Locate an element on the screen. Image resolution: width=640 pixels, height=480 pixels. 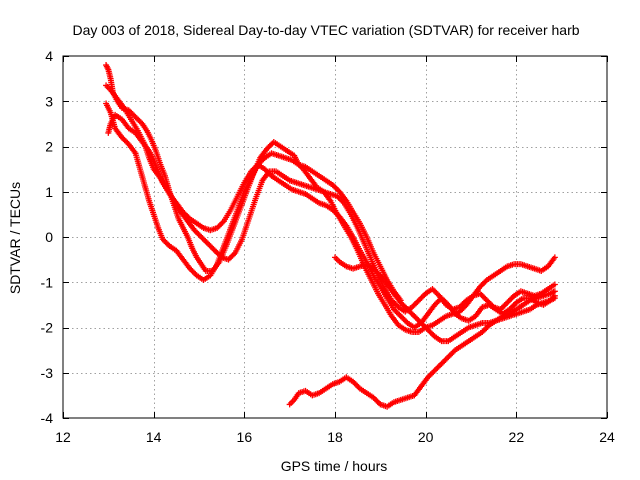
x-tick-label: 24 is located at coordinates (607, 437).